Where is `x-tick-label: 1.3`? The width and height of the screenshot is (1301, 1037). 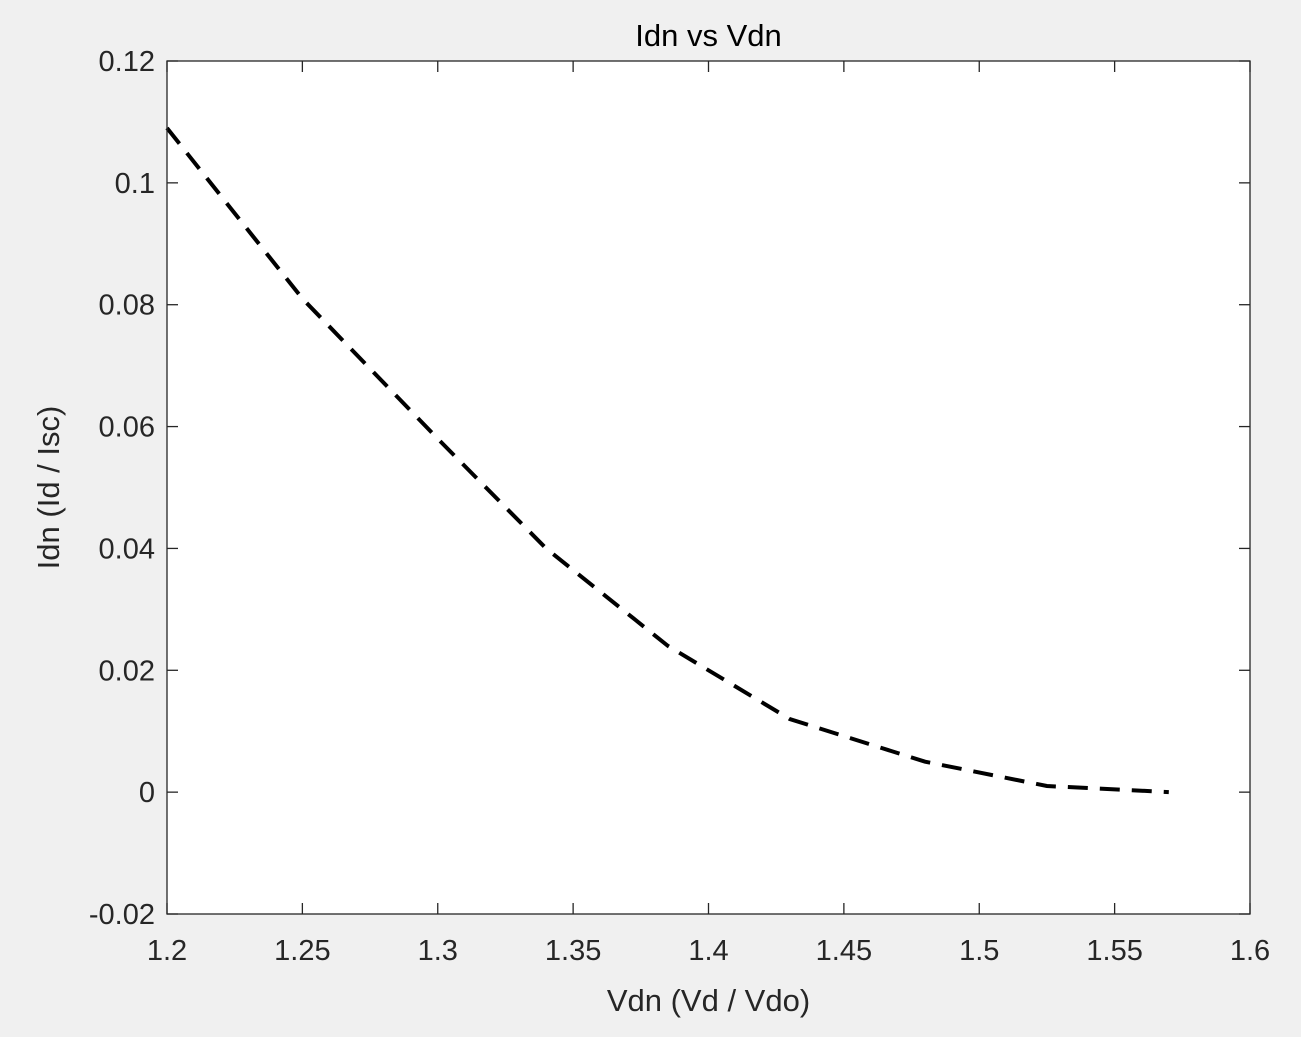
x-tick-label: 1.3 is located at coordinates (438, 951).